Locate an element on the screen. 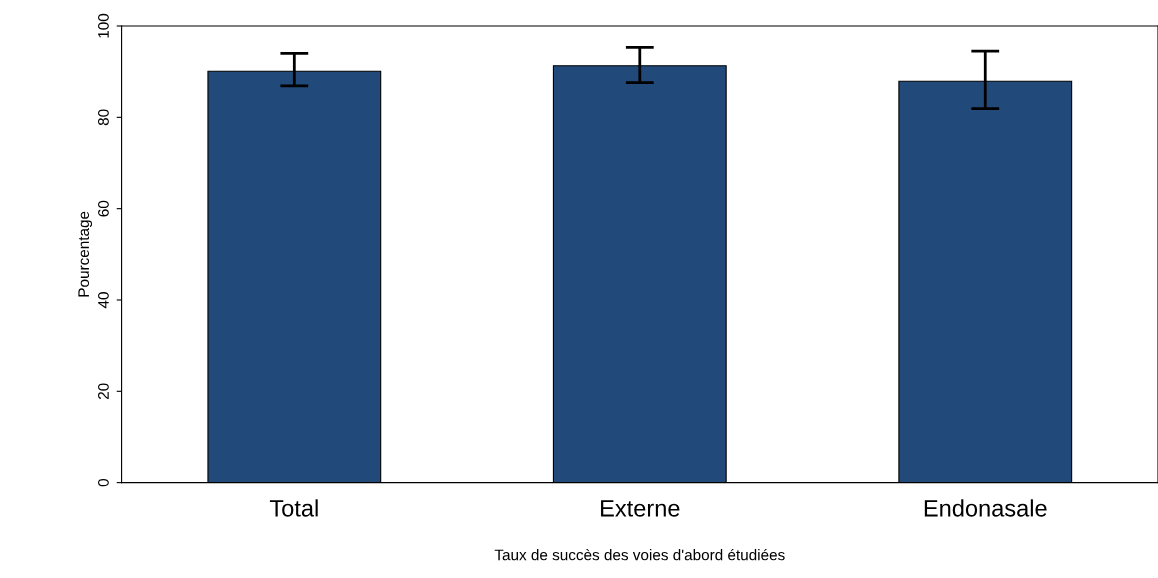 The image size is (1158, 578). y-tick-label: 100 is located at coordinates (103, 25).